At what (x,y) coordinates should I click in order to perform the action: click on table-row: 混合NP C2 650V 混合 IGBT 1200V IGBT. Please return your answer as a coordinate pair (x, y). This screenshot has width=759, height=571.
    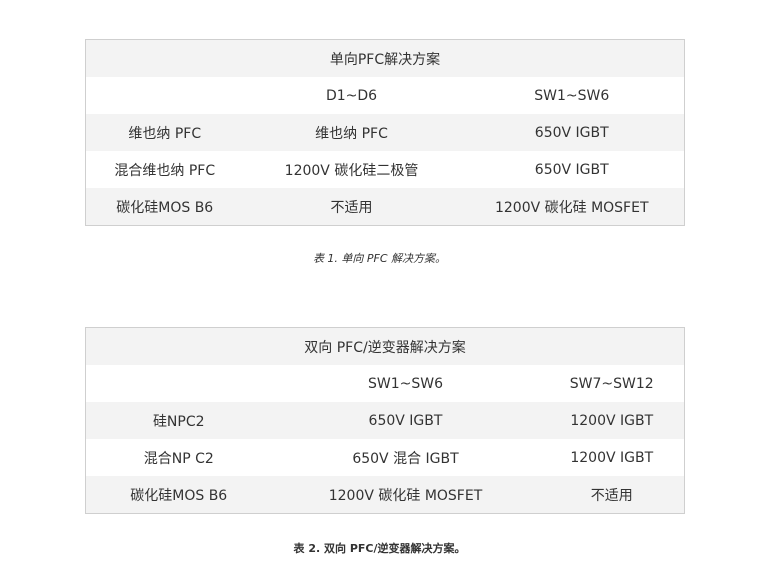
    Looking at the image, I should click on (385, 457).